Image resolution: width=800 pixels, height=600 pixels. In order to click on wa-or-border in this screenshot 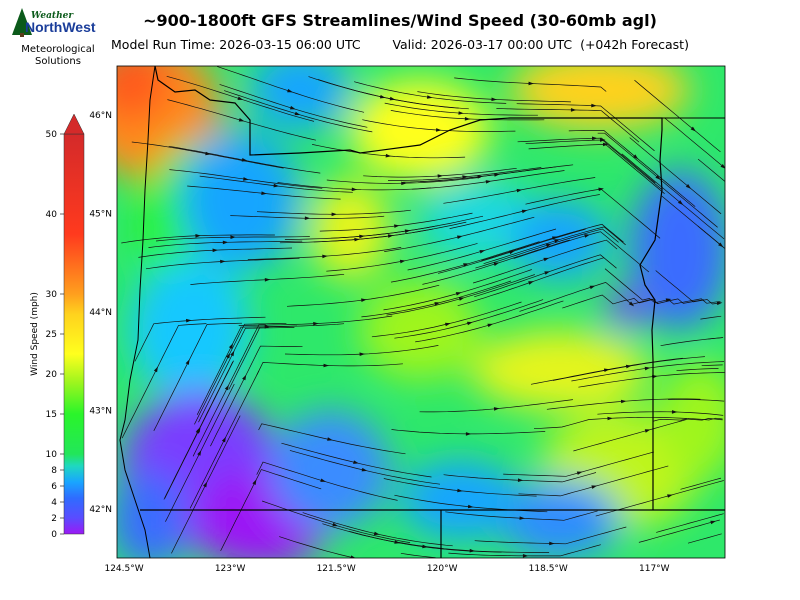, I will do `click(408, 111)`.